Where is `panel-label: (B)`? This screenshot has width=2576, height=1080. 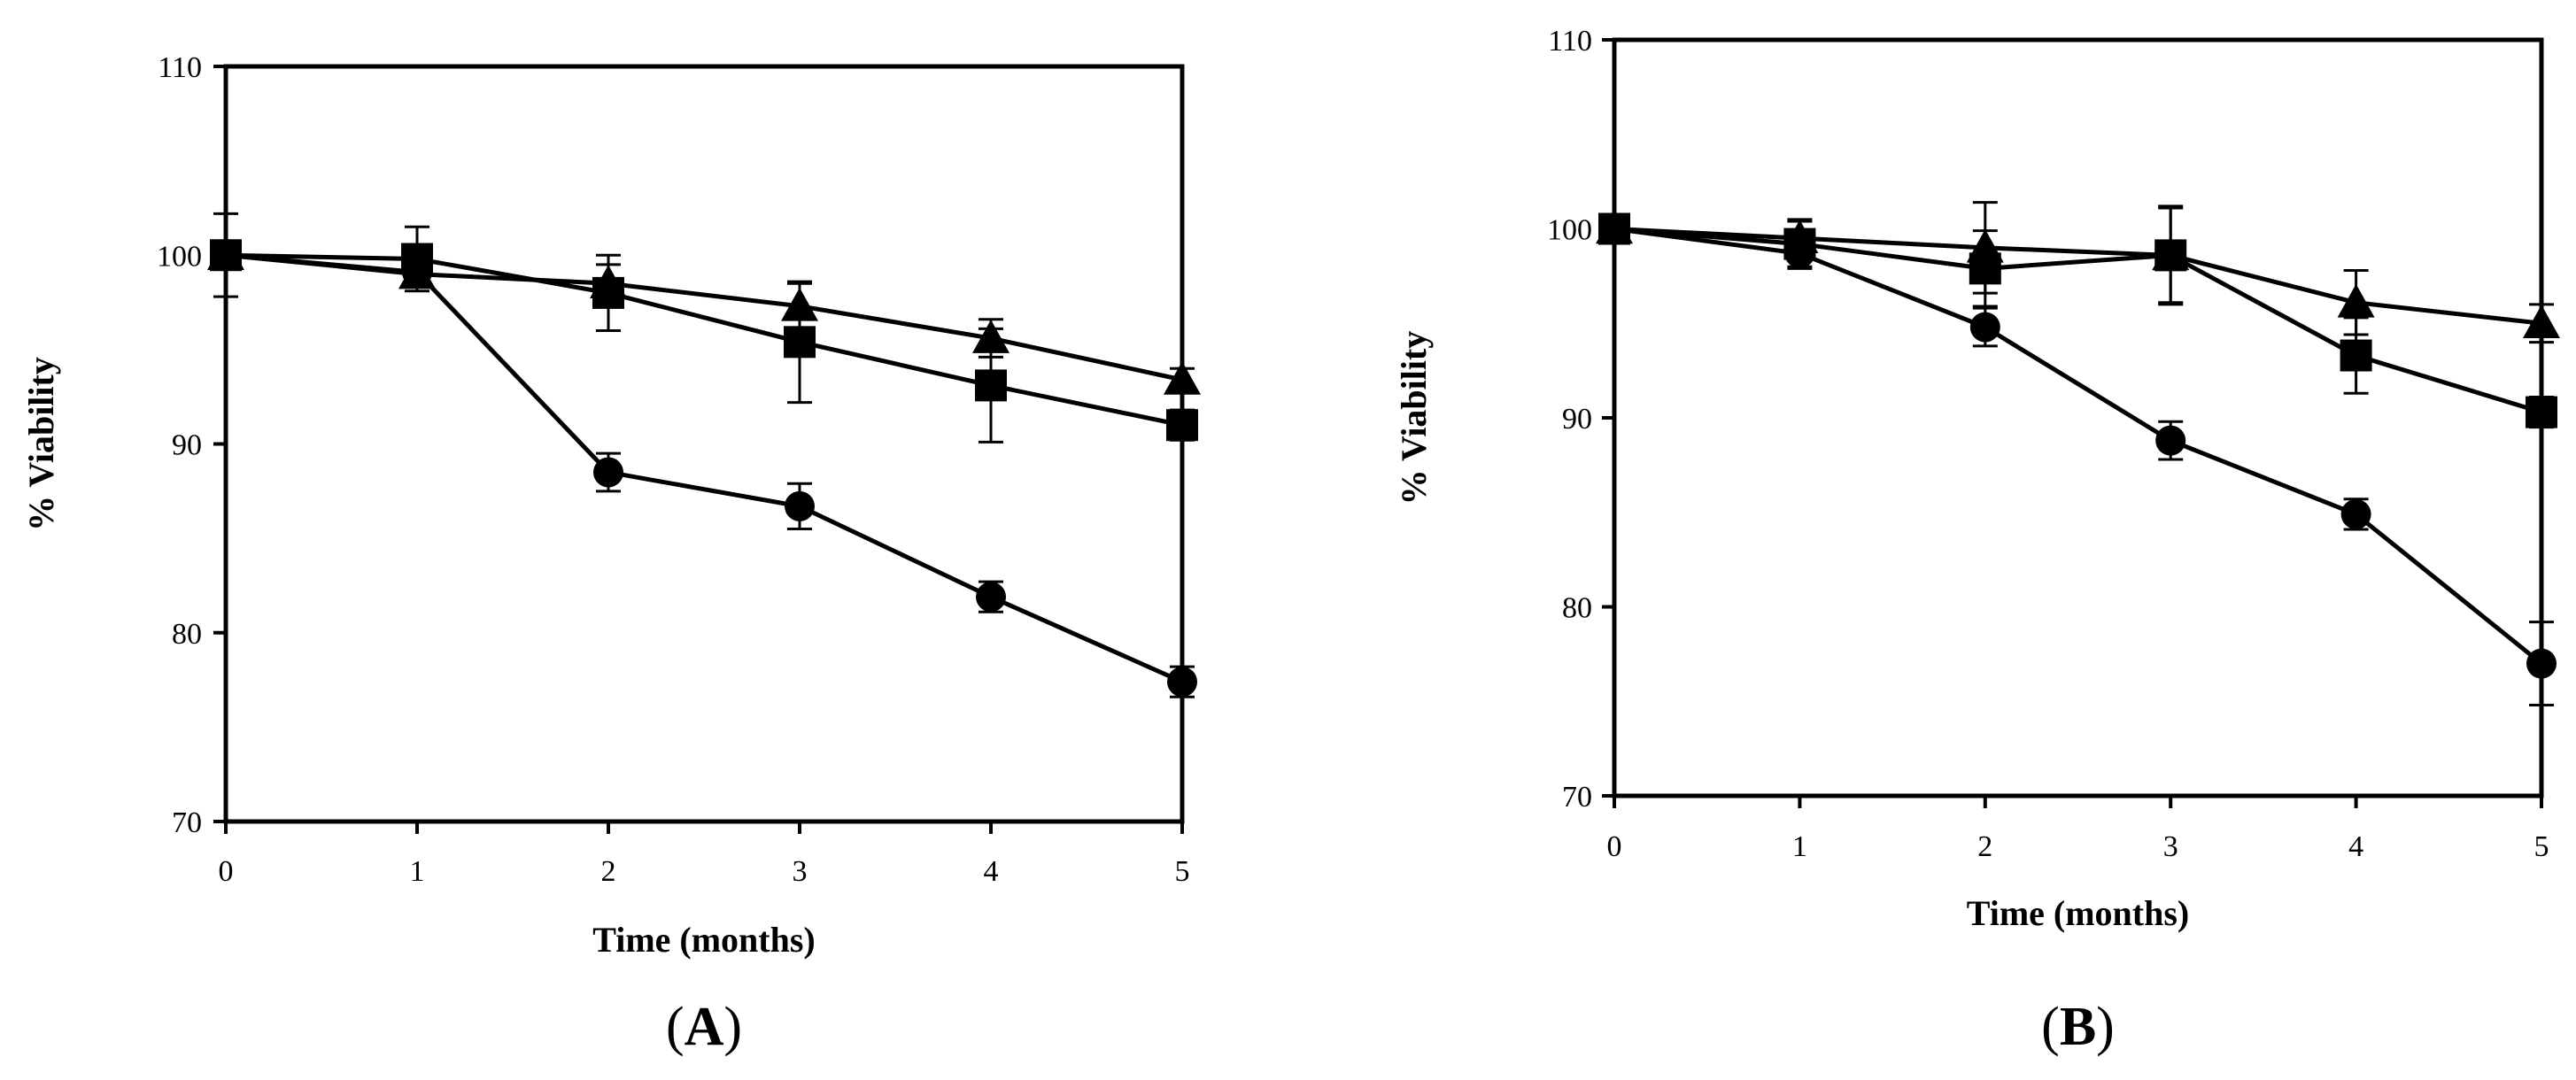
panel-label: (B) is located at coordinates (2078, 1027).